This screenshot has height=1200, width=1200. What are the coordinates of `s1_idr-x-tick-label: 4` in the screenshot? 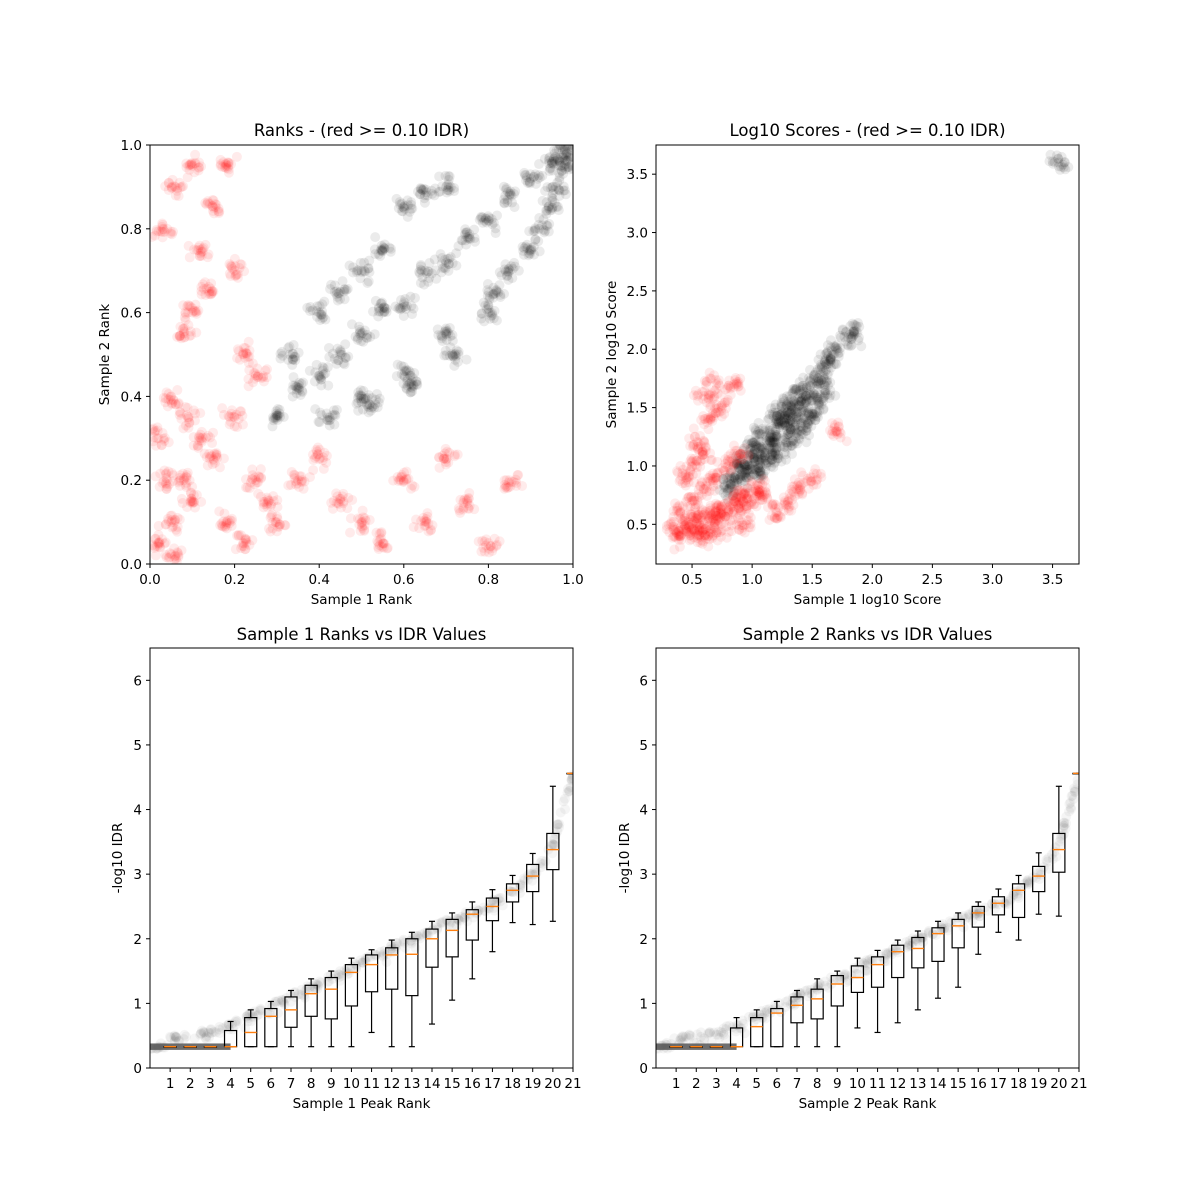 It's located at (230, 1084).